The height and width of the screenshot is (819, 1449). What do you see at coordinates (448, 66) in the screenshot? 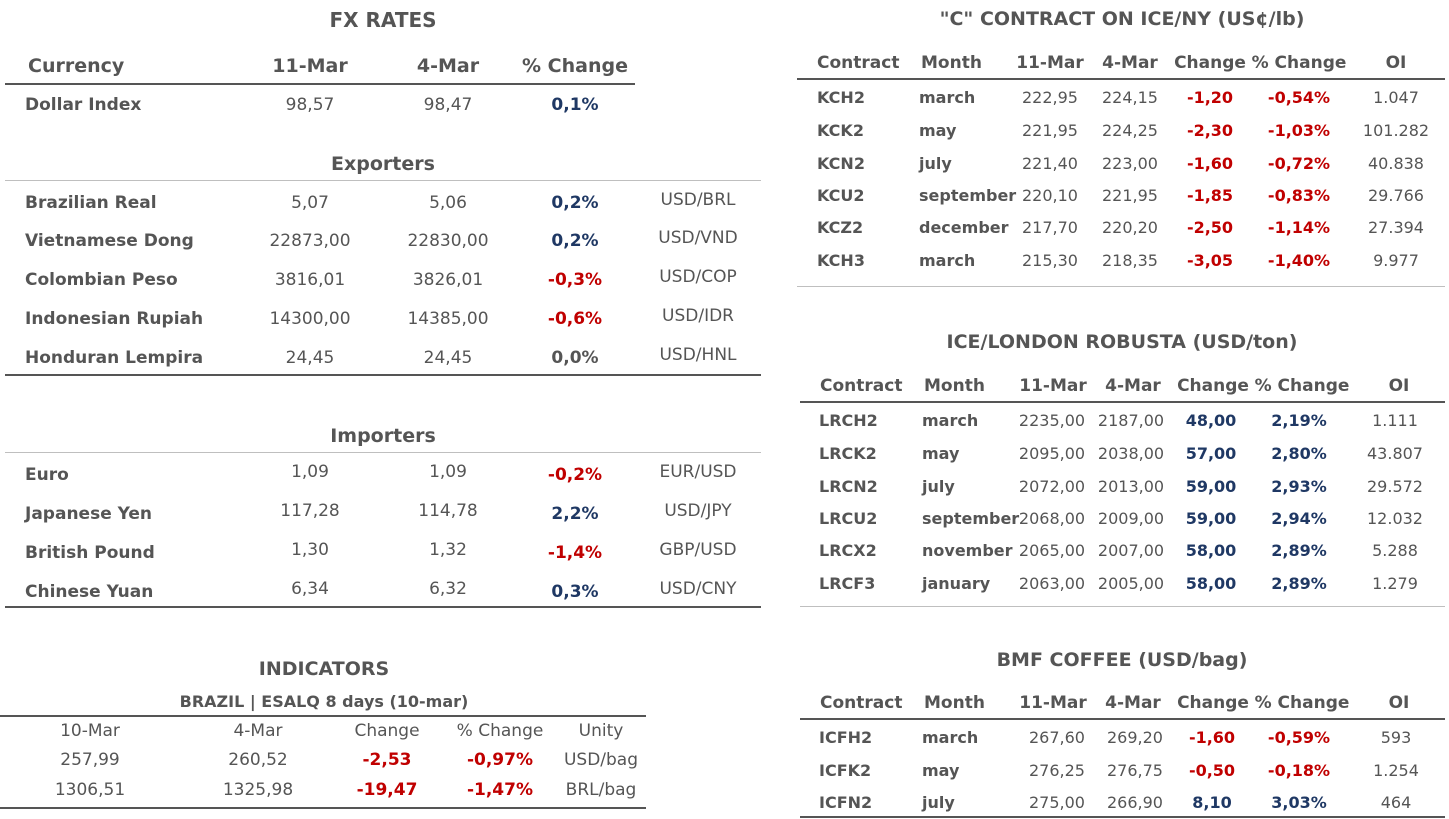
I see `fx-header-4mar: 4-Mar` at bounding box center [448, 66].